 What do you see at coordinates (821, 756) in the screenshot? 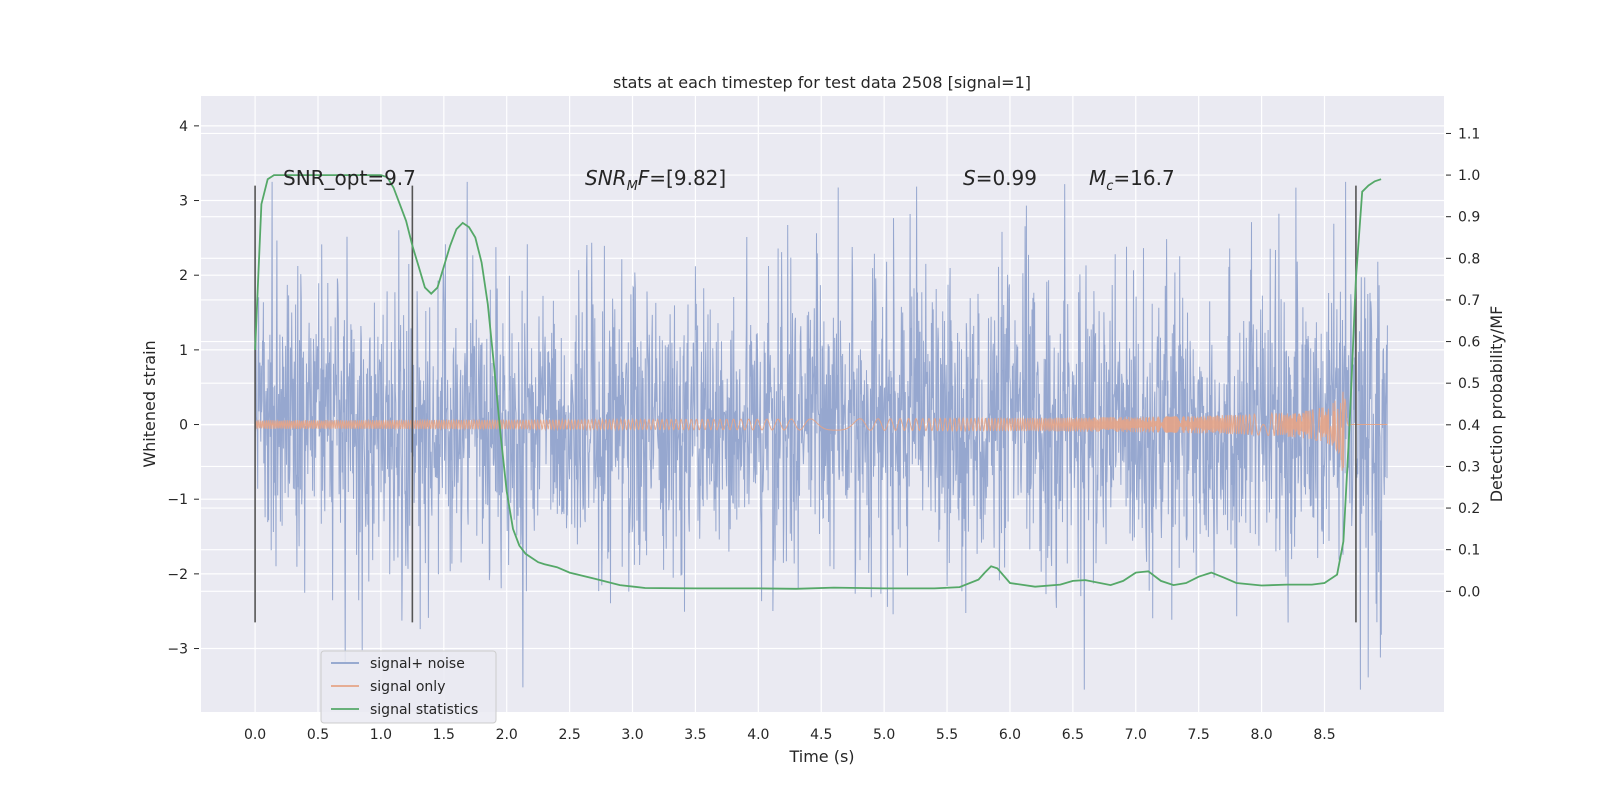
I see `x-axis-label: Time (s)` at bounding box center [821, 756].